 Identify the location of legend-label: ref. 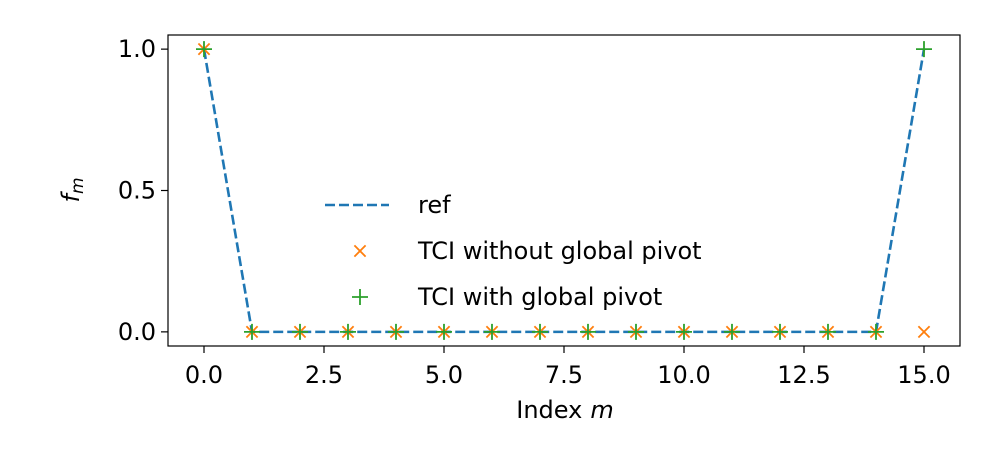
(434, 205).